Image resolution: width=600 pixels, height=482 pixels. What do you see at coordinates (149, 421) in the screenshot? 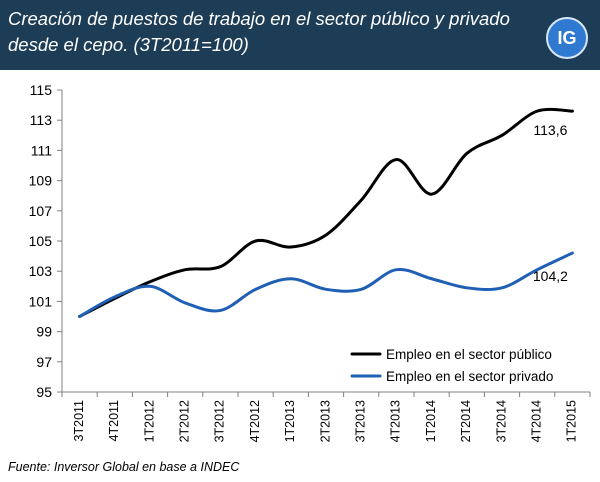
I see `x-tick-label: 1T2012` at bounding box center [149, 421].